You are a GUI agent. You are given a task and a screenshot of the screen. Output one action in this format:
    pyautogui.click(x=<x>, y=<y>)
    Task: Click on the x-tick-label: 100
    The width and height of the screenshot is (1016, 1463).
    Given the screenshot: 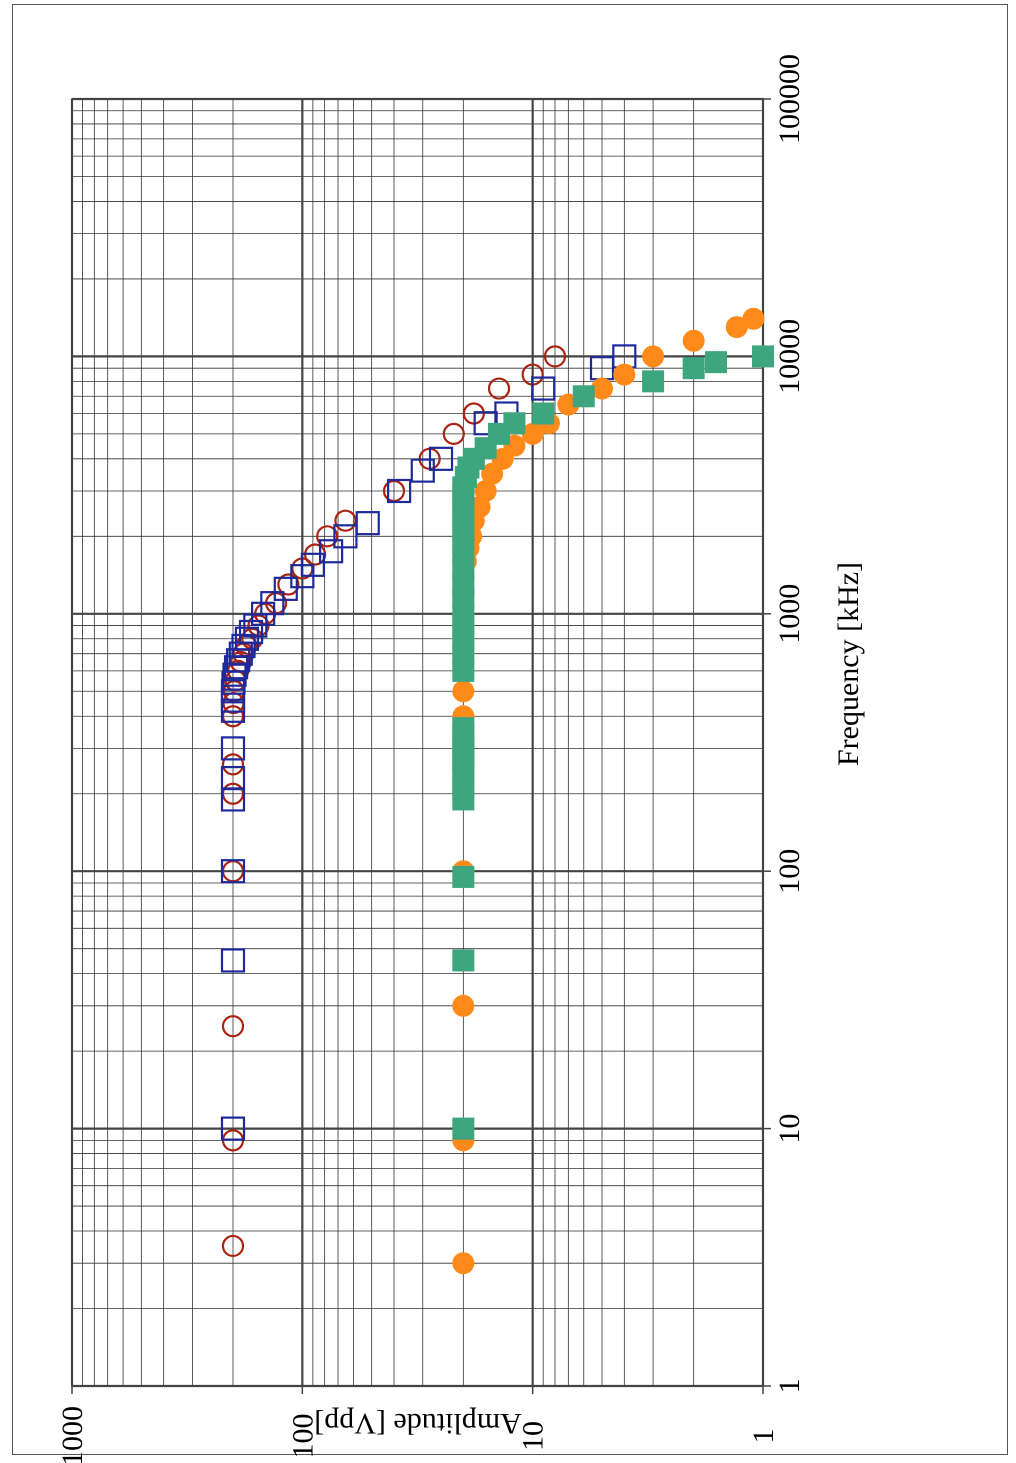 What is the action you would take?
    pyautogui.click(x=789, y=871)
    